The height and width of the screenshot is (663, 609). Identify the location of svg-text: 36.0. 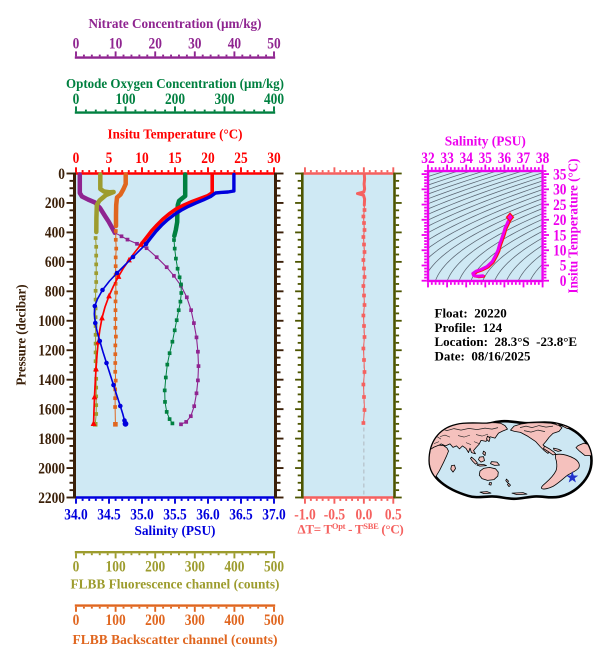
(208, 515).